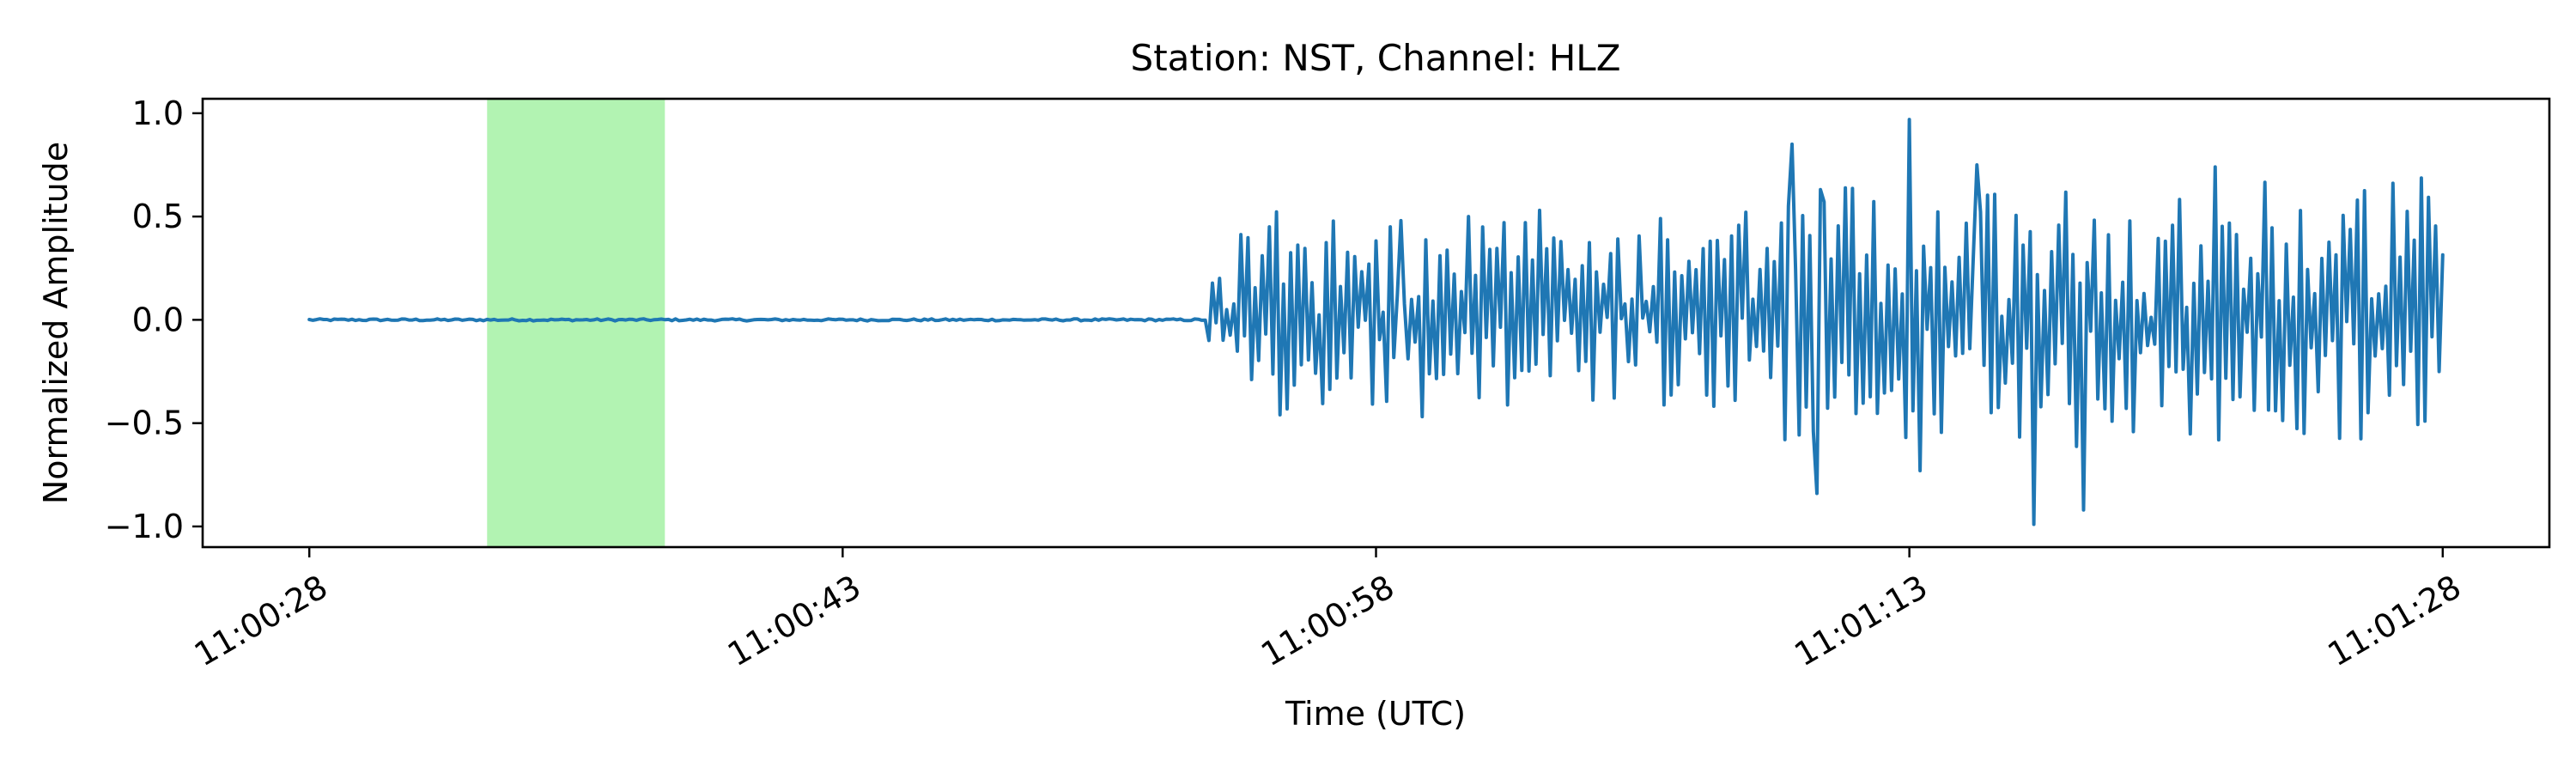 The height and width of the screenshot is (773, 2576). I want to click on x-tick-label: 11:01:28, so click(2394, 620).